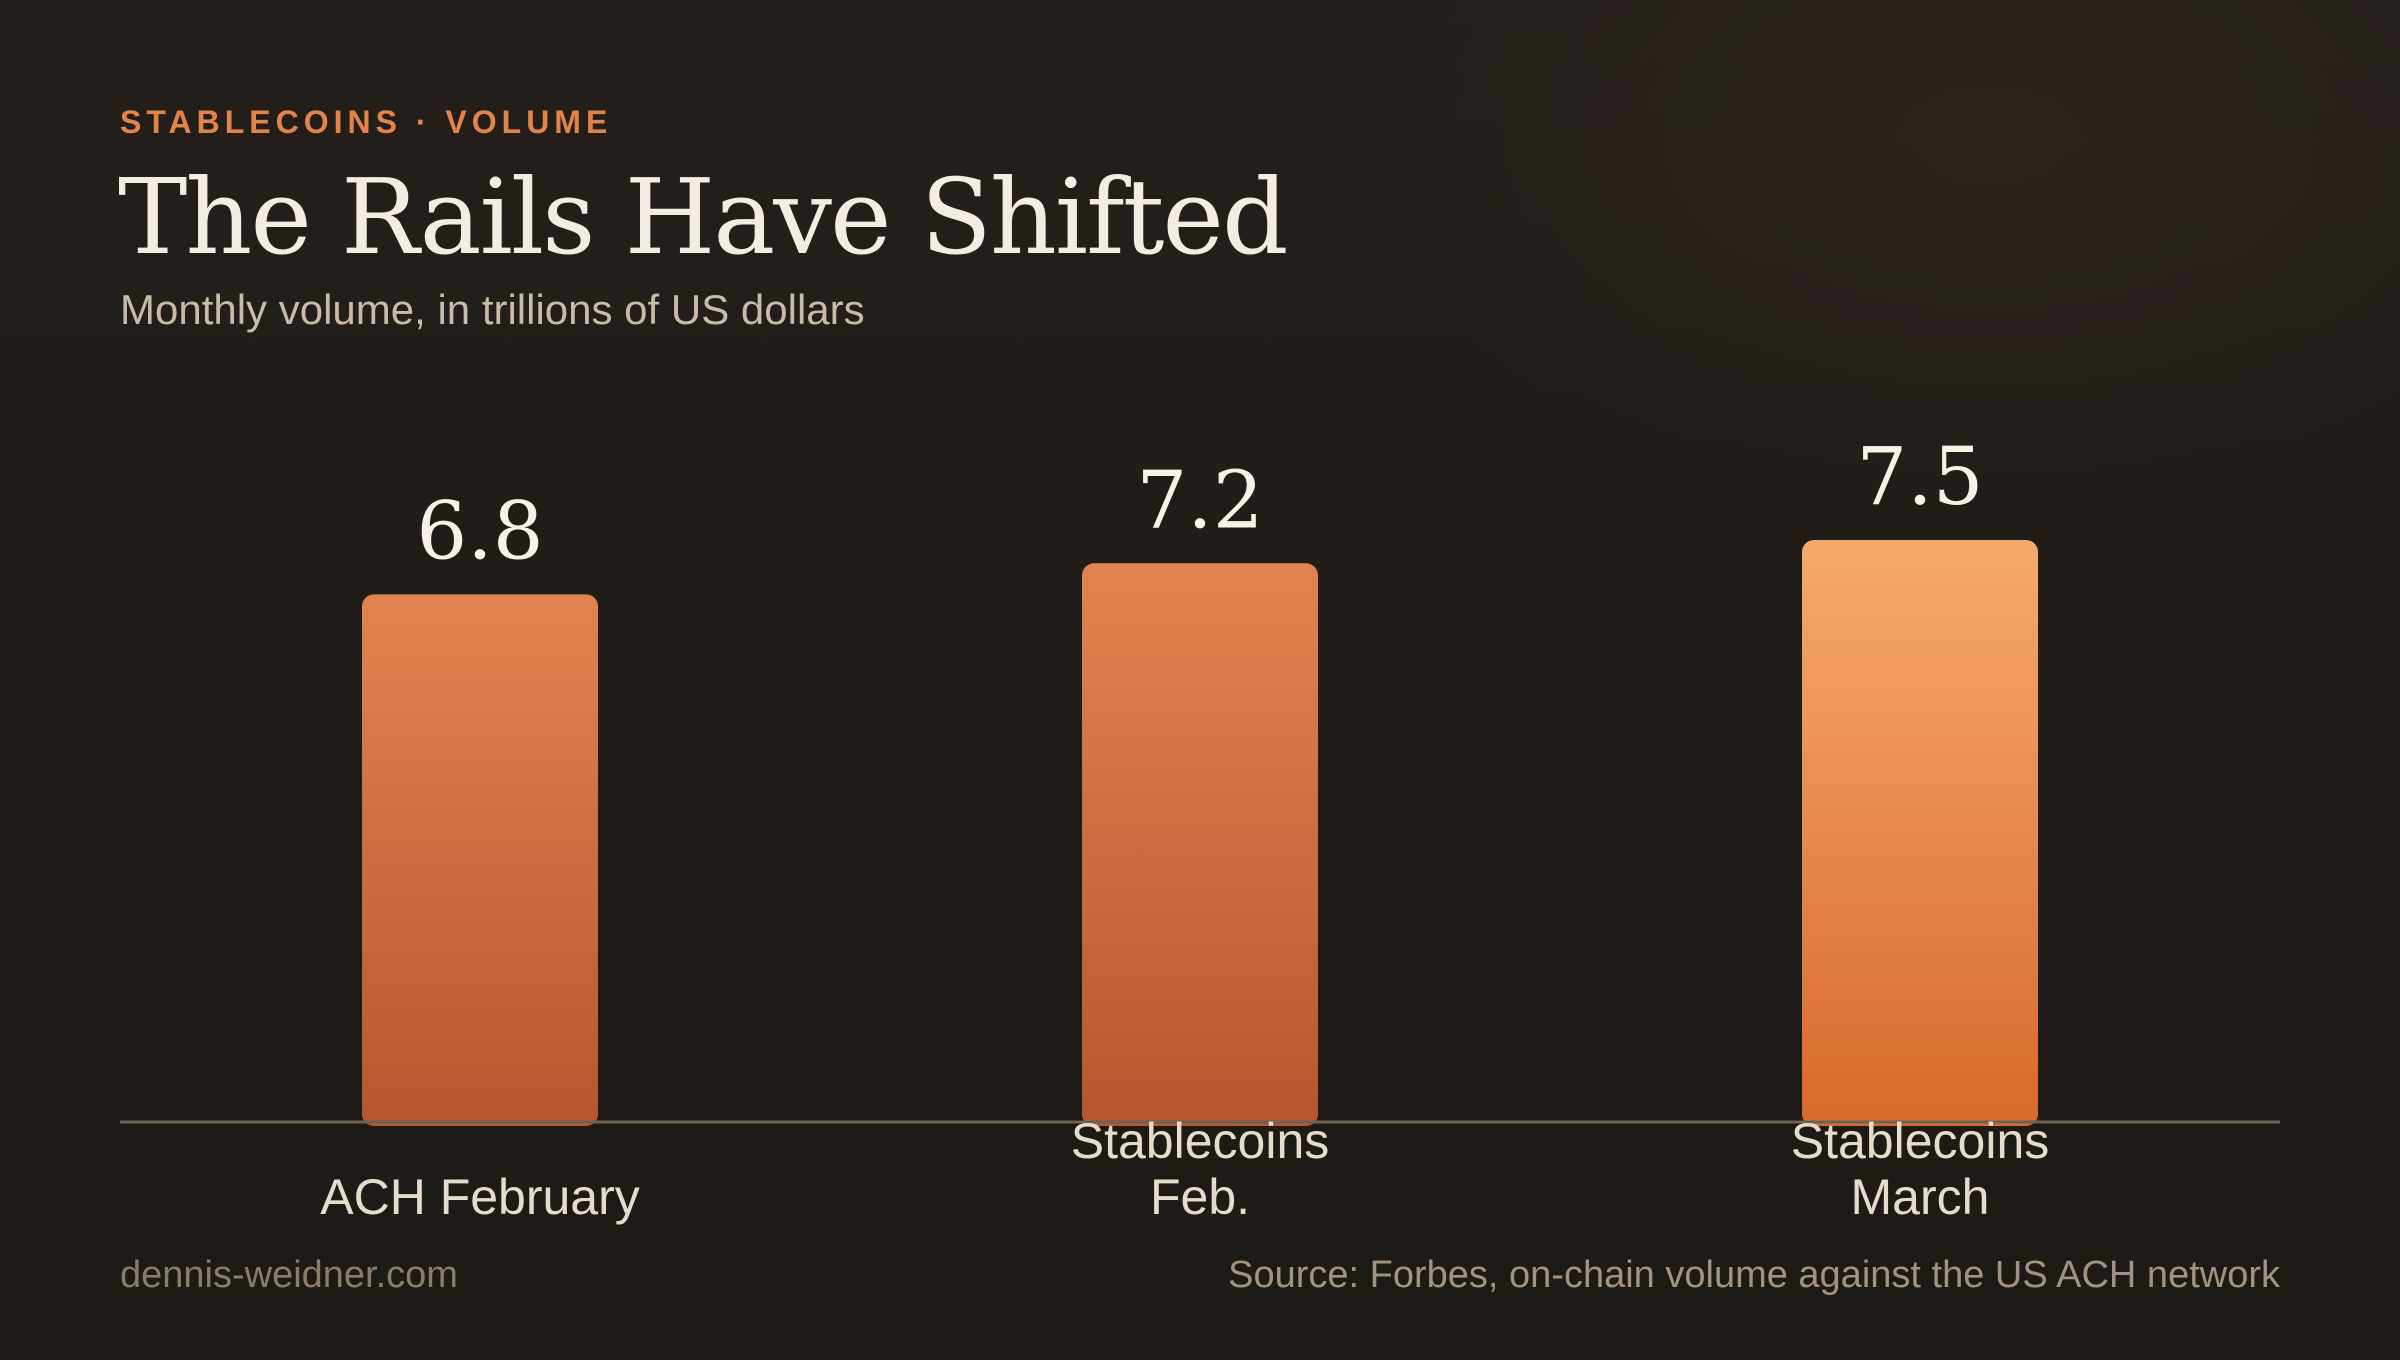 Image resolution: width=2400 pixels, height=1360 pixels. I want to click on value-label-2: 7.5, so click(1919, 476).